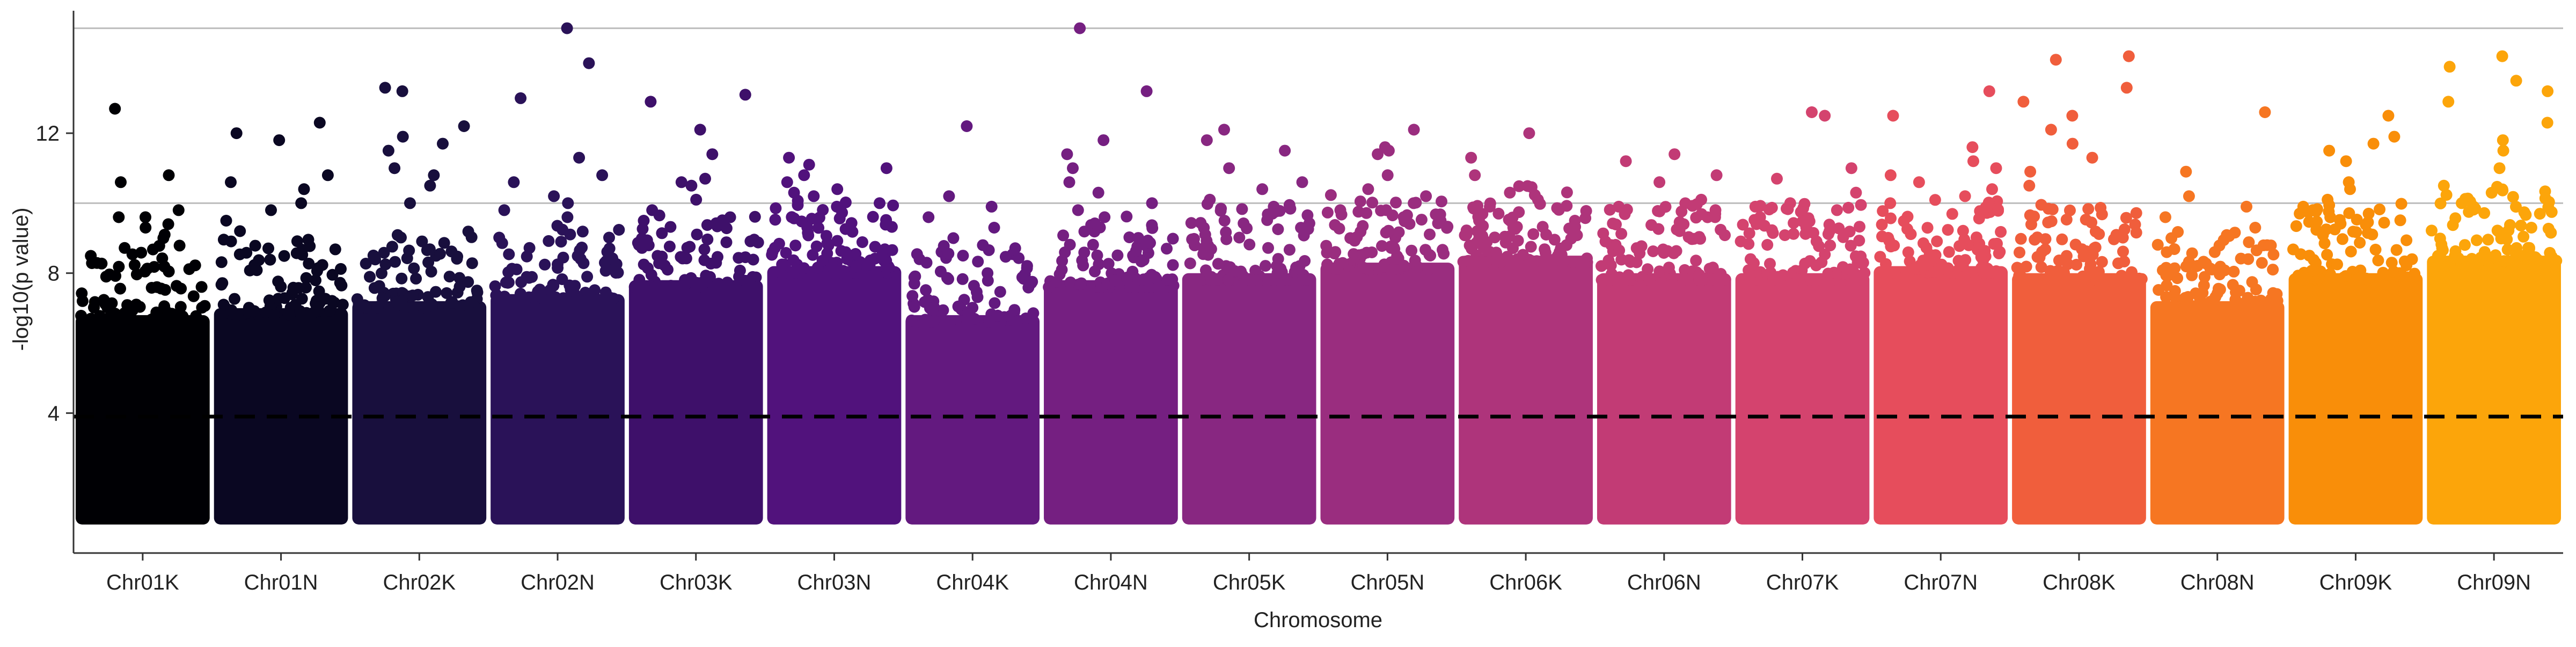 The height and width of the screenshot is (647, 2576). I want to click on x-tick-label-chr04n: Chr04N, so click(1111, 582).